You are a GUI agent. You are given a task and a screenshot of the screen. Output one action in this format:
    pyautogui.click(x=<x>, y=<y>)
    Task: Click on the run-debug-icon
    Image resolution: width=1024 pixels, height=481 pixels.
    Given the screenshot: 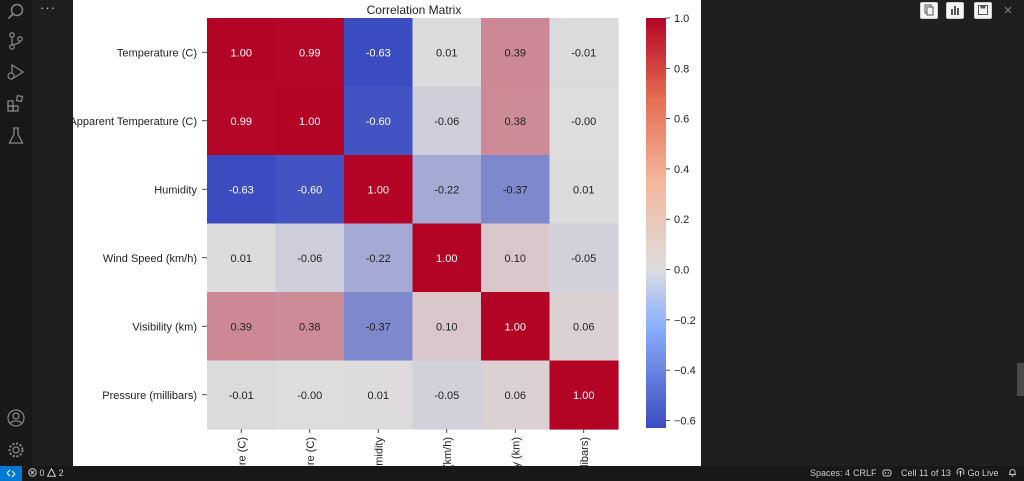 What is the action you would take?
    pyautogui.click(x=16, y=72)
    